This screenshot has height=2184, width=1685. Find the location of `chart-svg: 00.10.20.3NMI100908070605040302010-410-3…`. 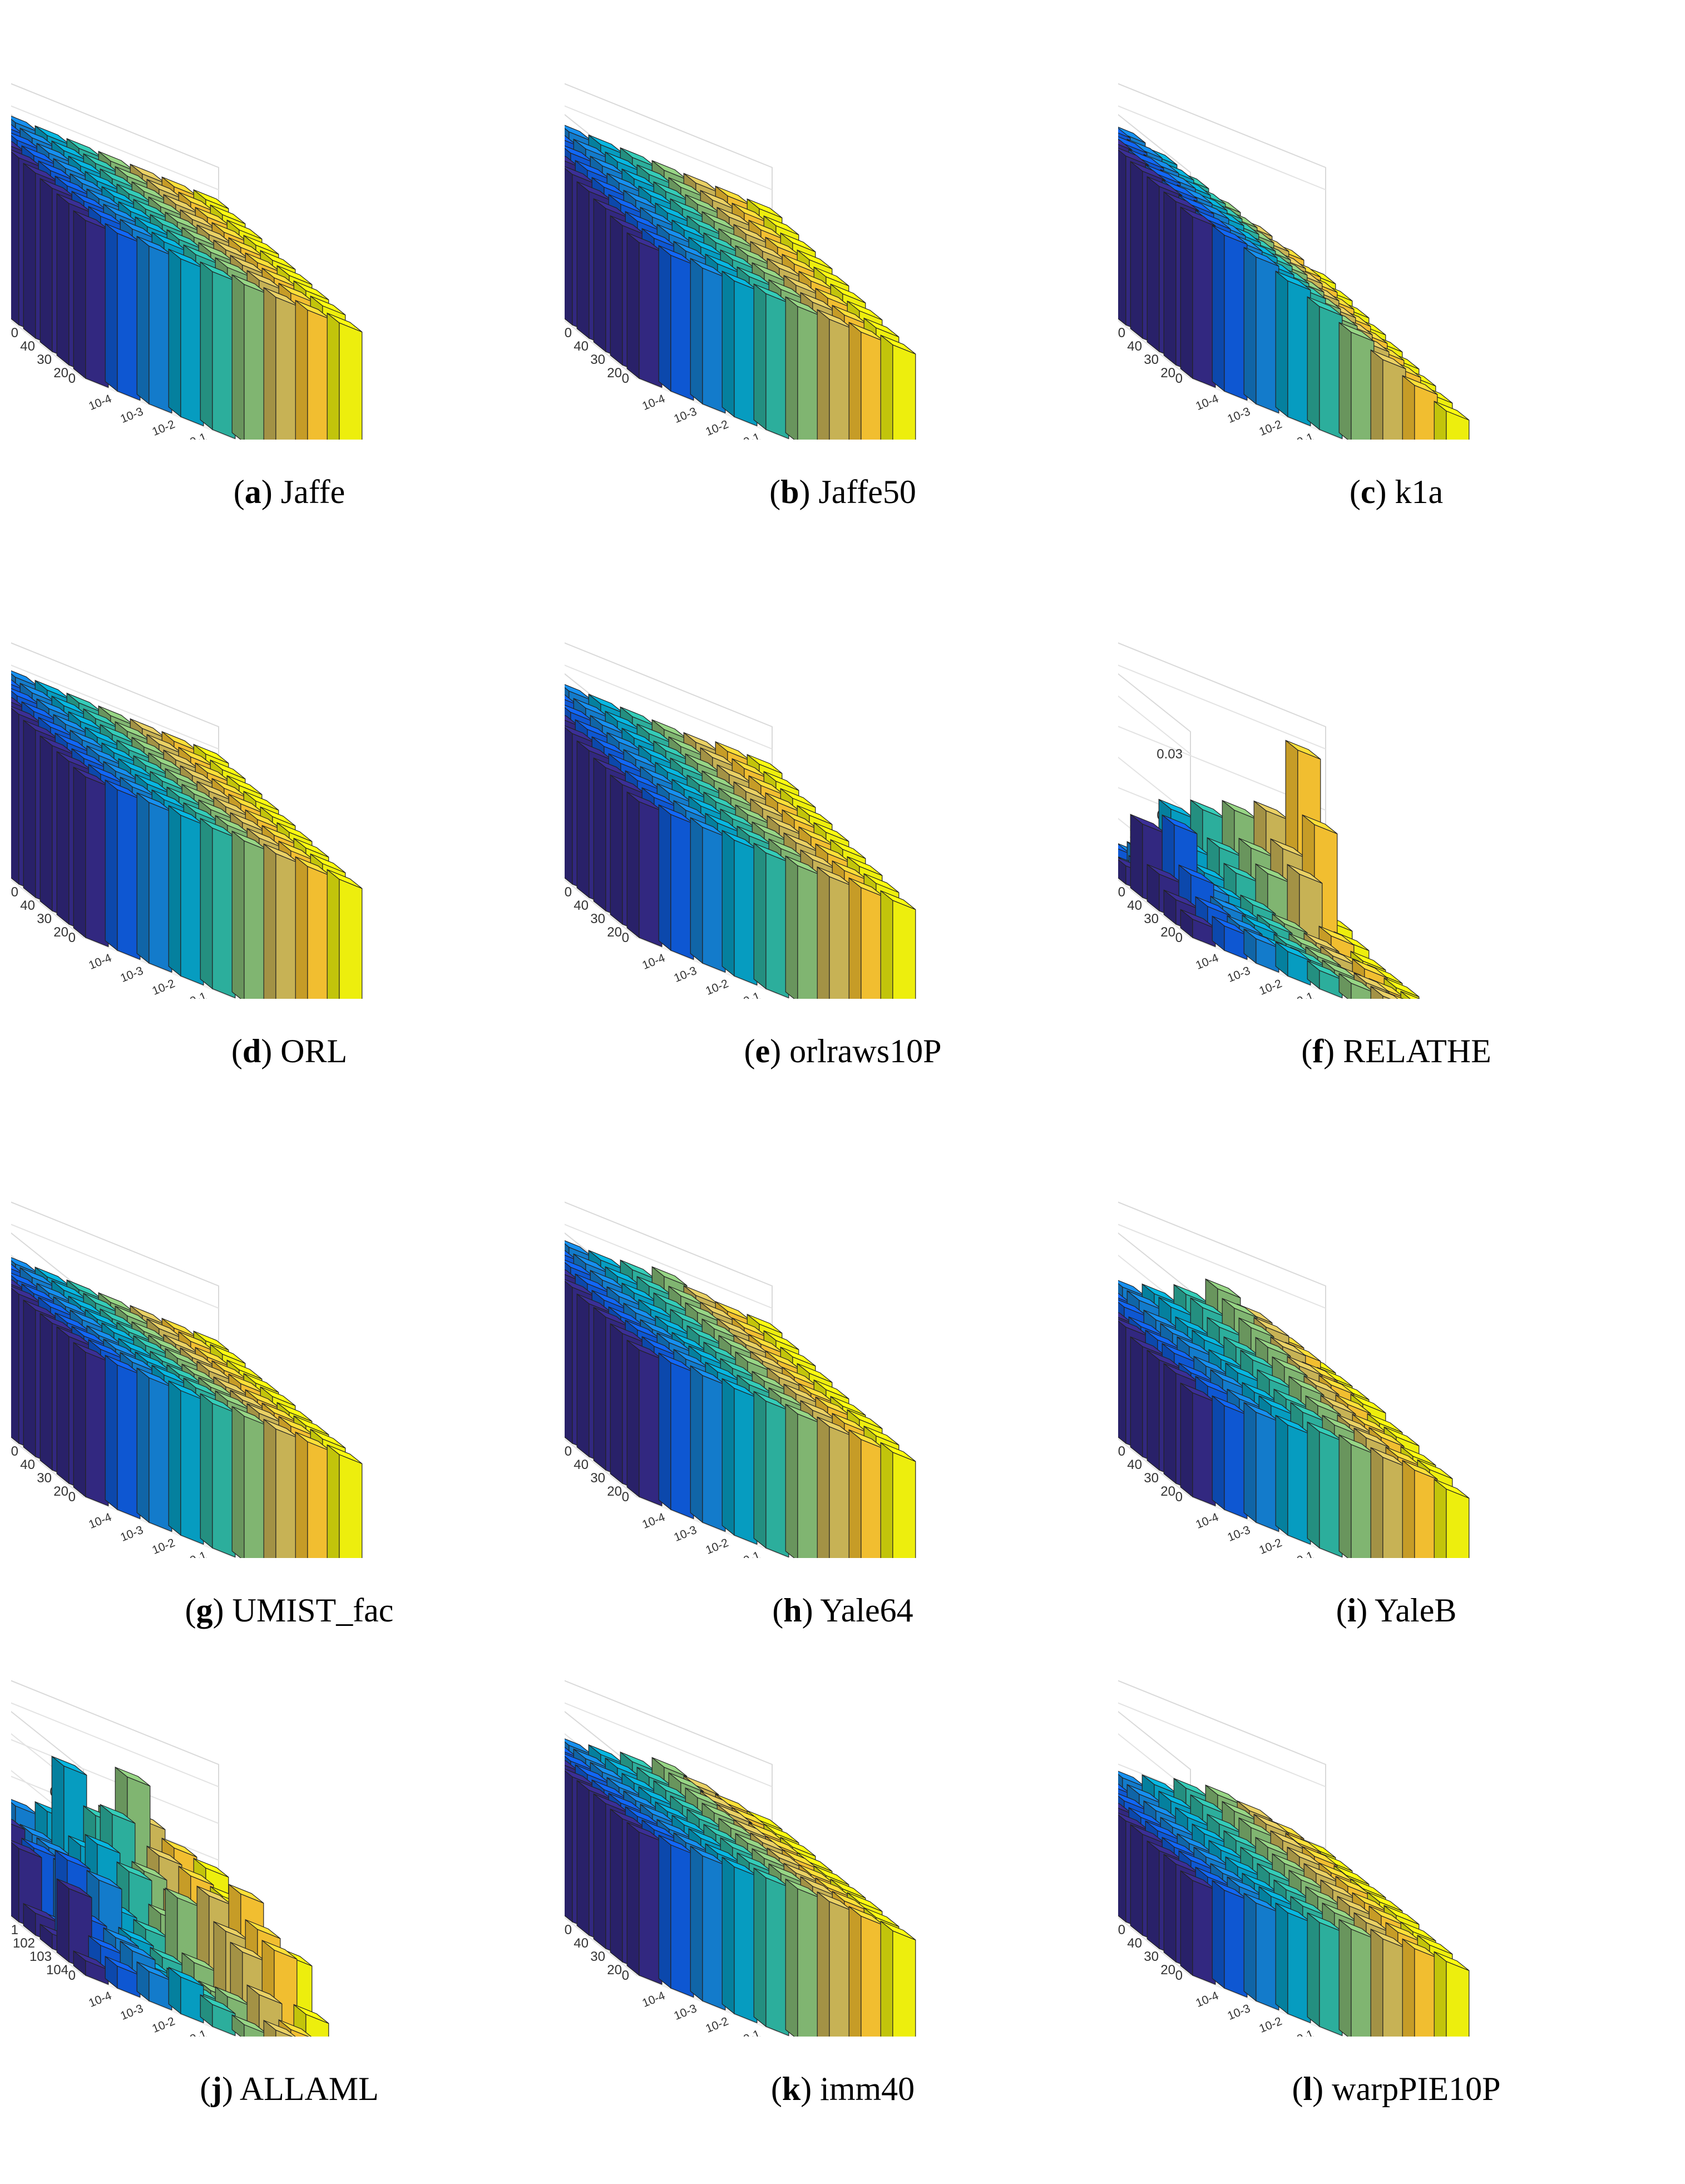

chart-svg: 00.10.20.3NMI100908070605040302010-410-3… is located at coordinates (1294, 1379).